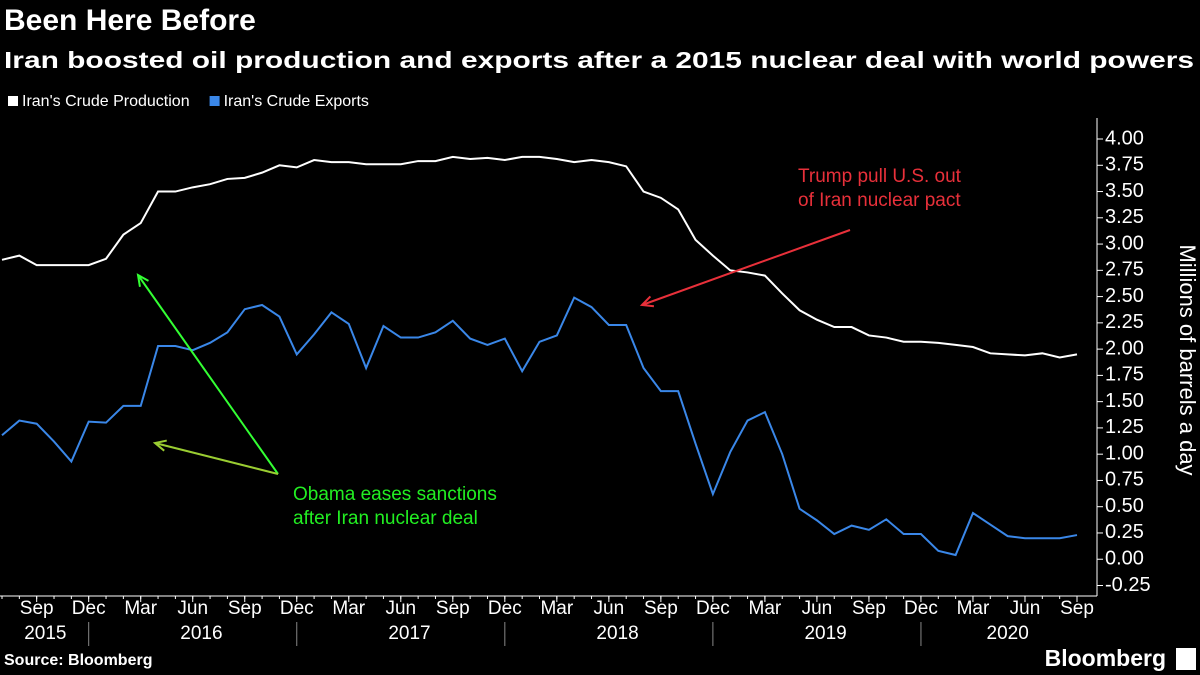 The image size is (1200, 675). Describe the element at coordinates (1124, 559) in the screenshot. I see `y-tick-label: 0.00` at that location.